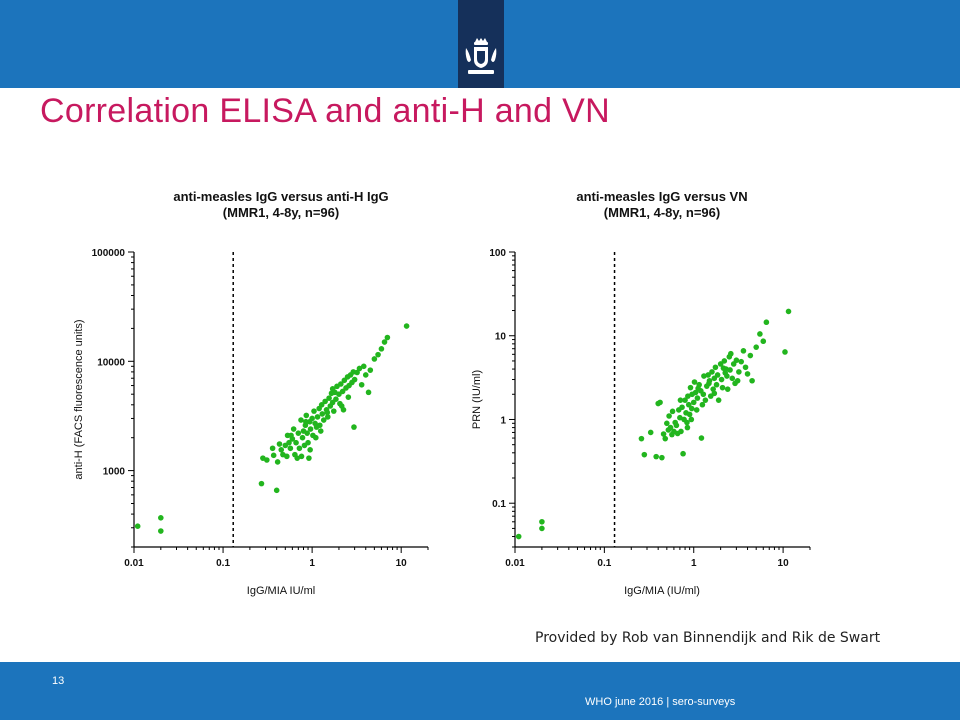 The width and height of the screenshot is (960, 720). I want to click on y-tick-label: 1, so click(503, 420).